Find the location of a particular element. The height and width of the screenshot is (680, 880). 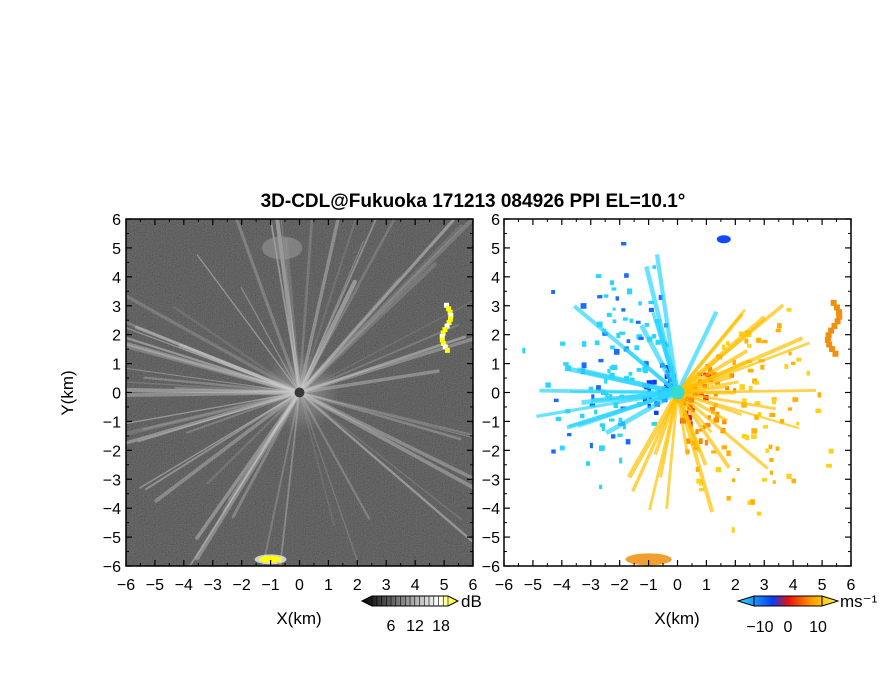

y-tick-label: 5 is located at coordinates (116, 249).